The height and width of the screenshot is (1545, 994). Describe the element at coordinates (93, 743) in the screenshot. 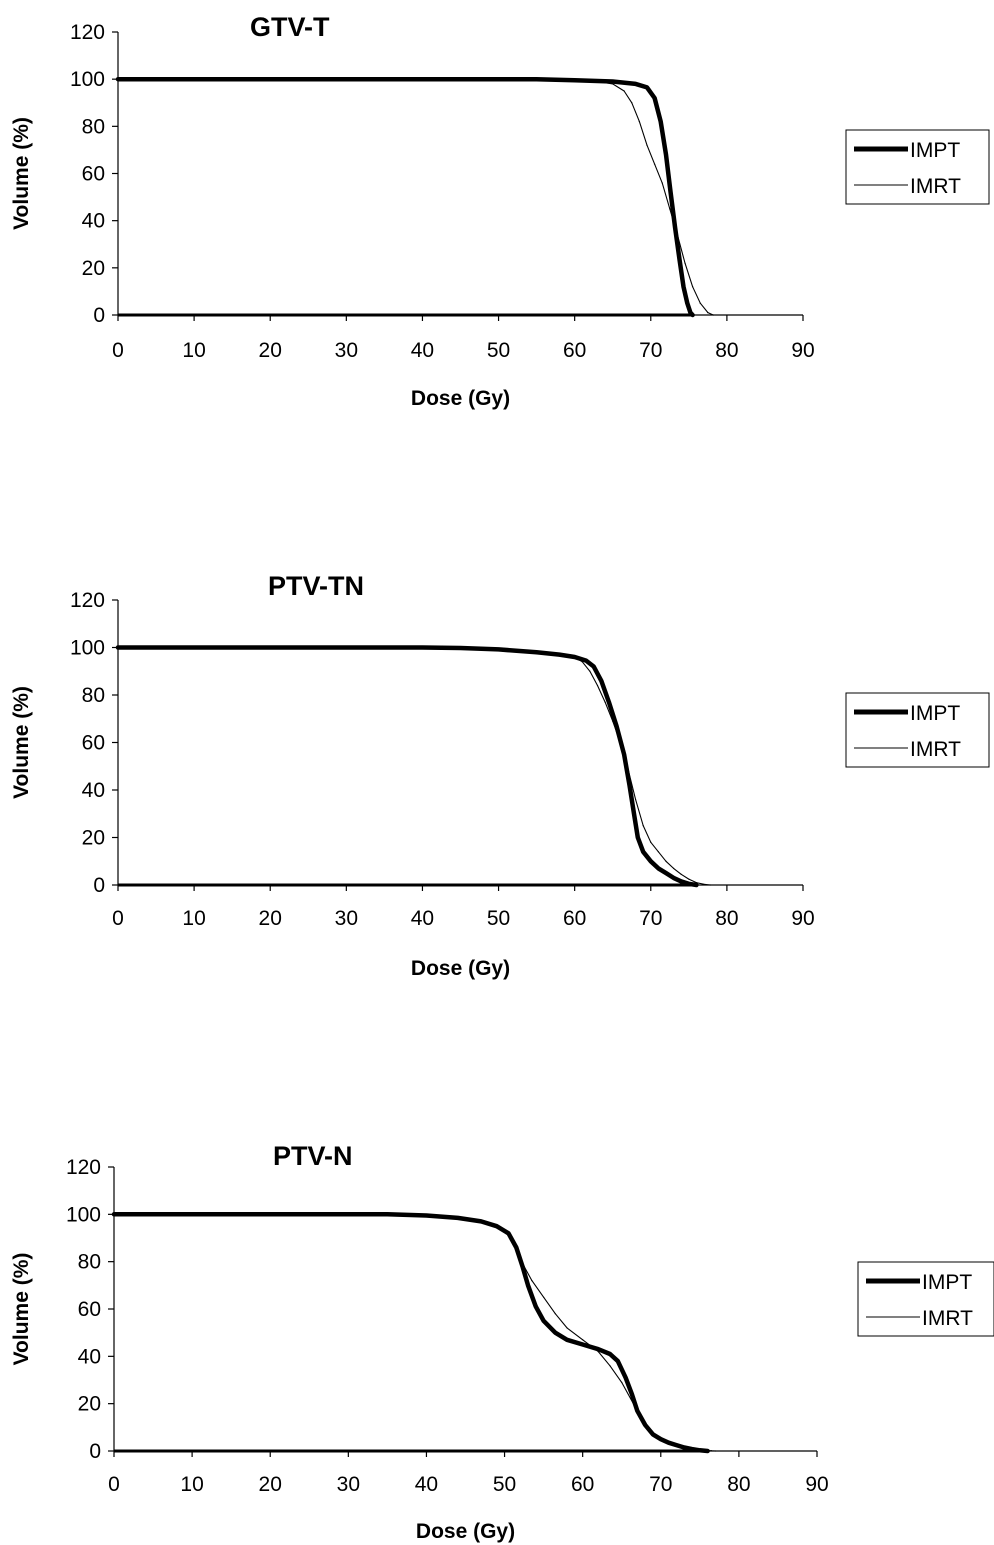

I see `y-tick-label: 60` at that location.